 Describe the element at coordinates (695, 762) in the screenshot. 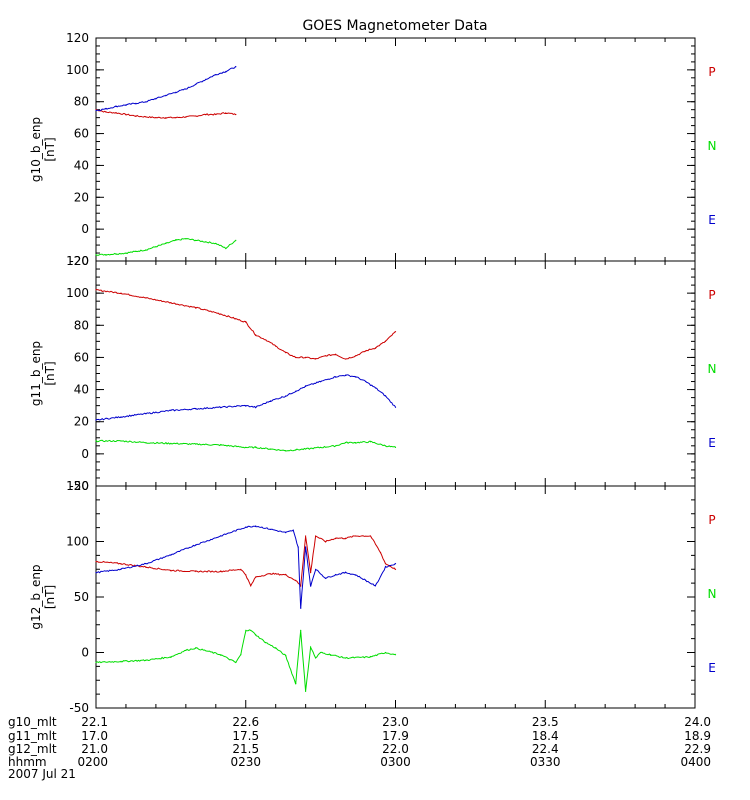

I see `x-row-value: 0400` at that location.